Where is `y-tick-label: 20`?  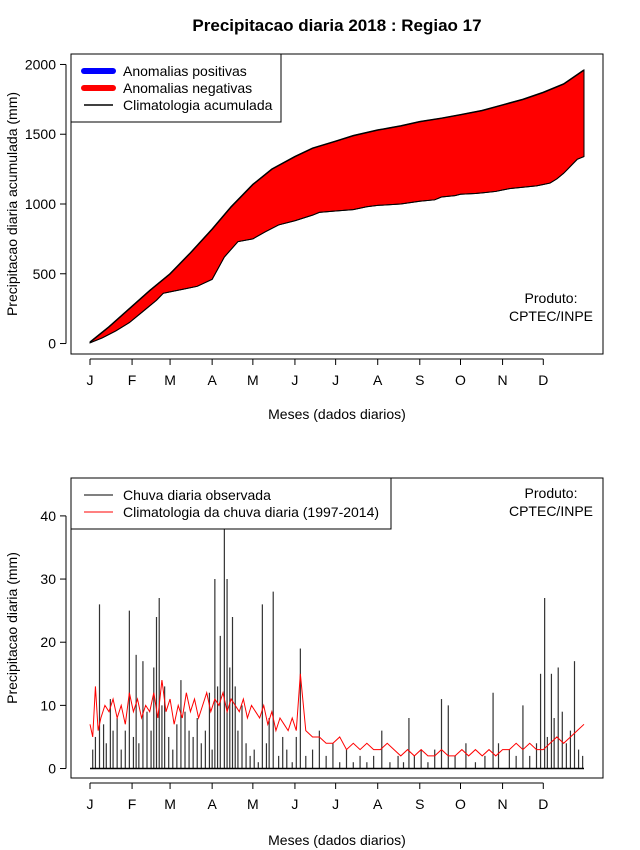 y-tick-label: 20 is located at coordinates (48, 642).